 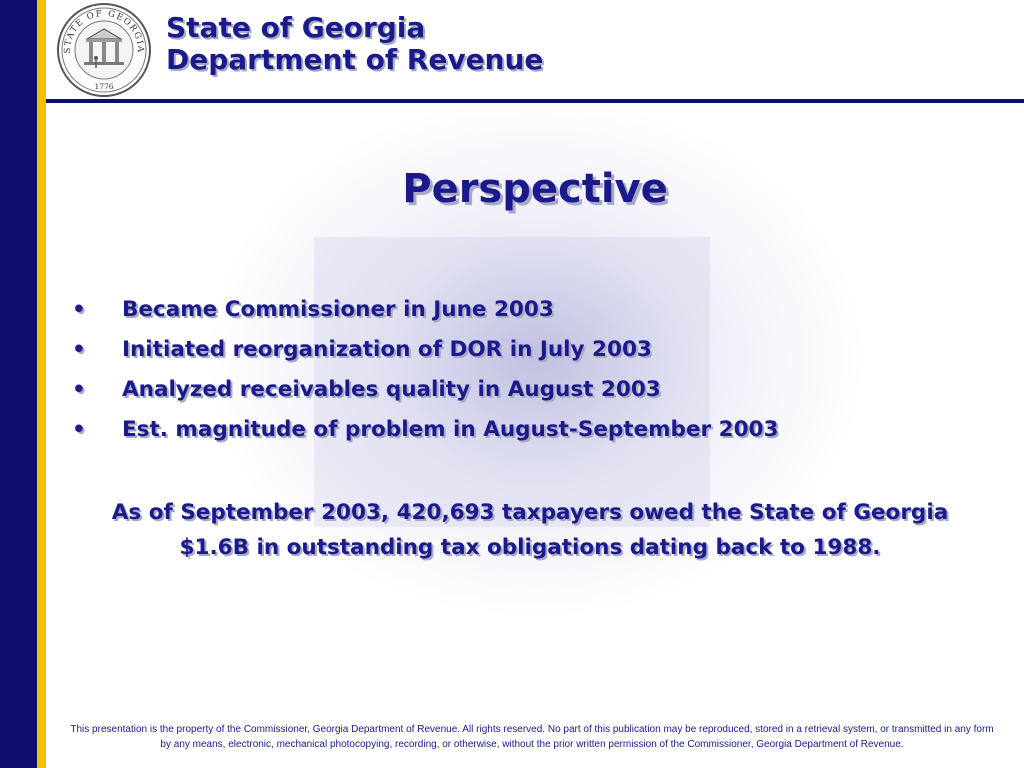 What do you see at coordinates (535, 189) in the screenshot?
I see `slide-title: Perspective` at bounding box center [535, 189].